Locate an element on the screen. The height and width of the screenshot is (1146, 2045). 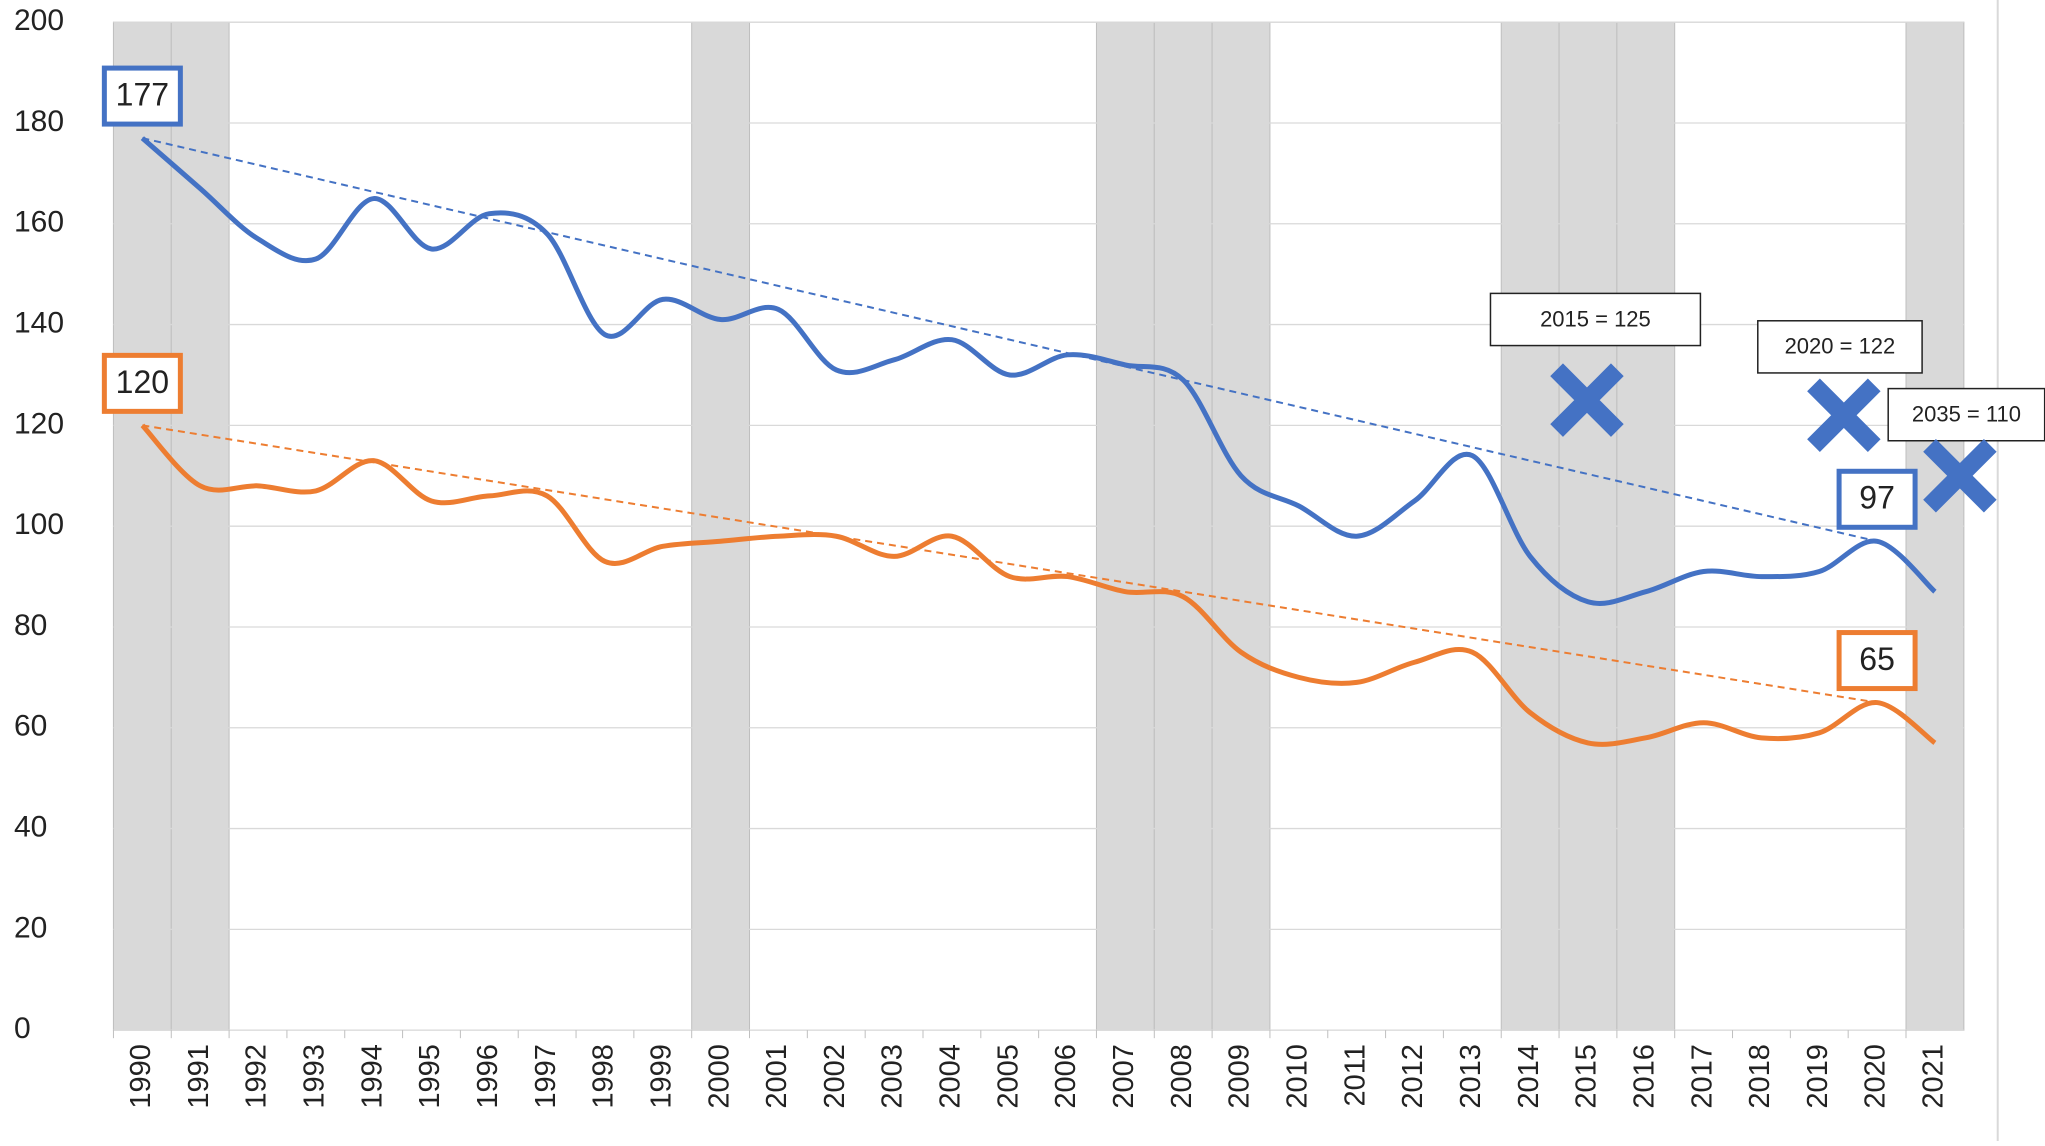
y-tick-label: 20 is located at coordinates (30, 927).